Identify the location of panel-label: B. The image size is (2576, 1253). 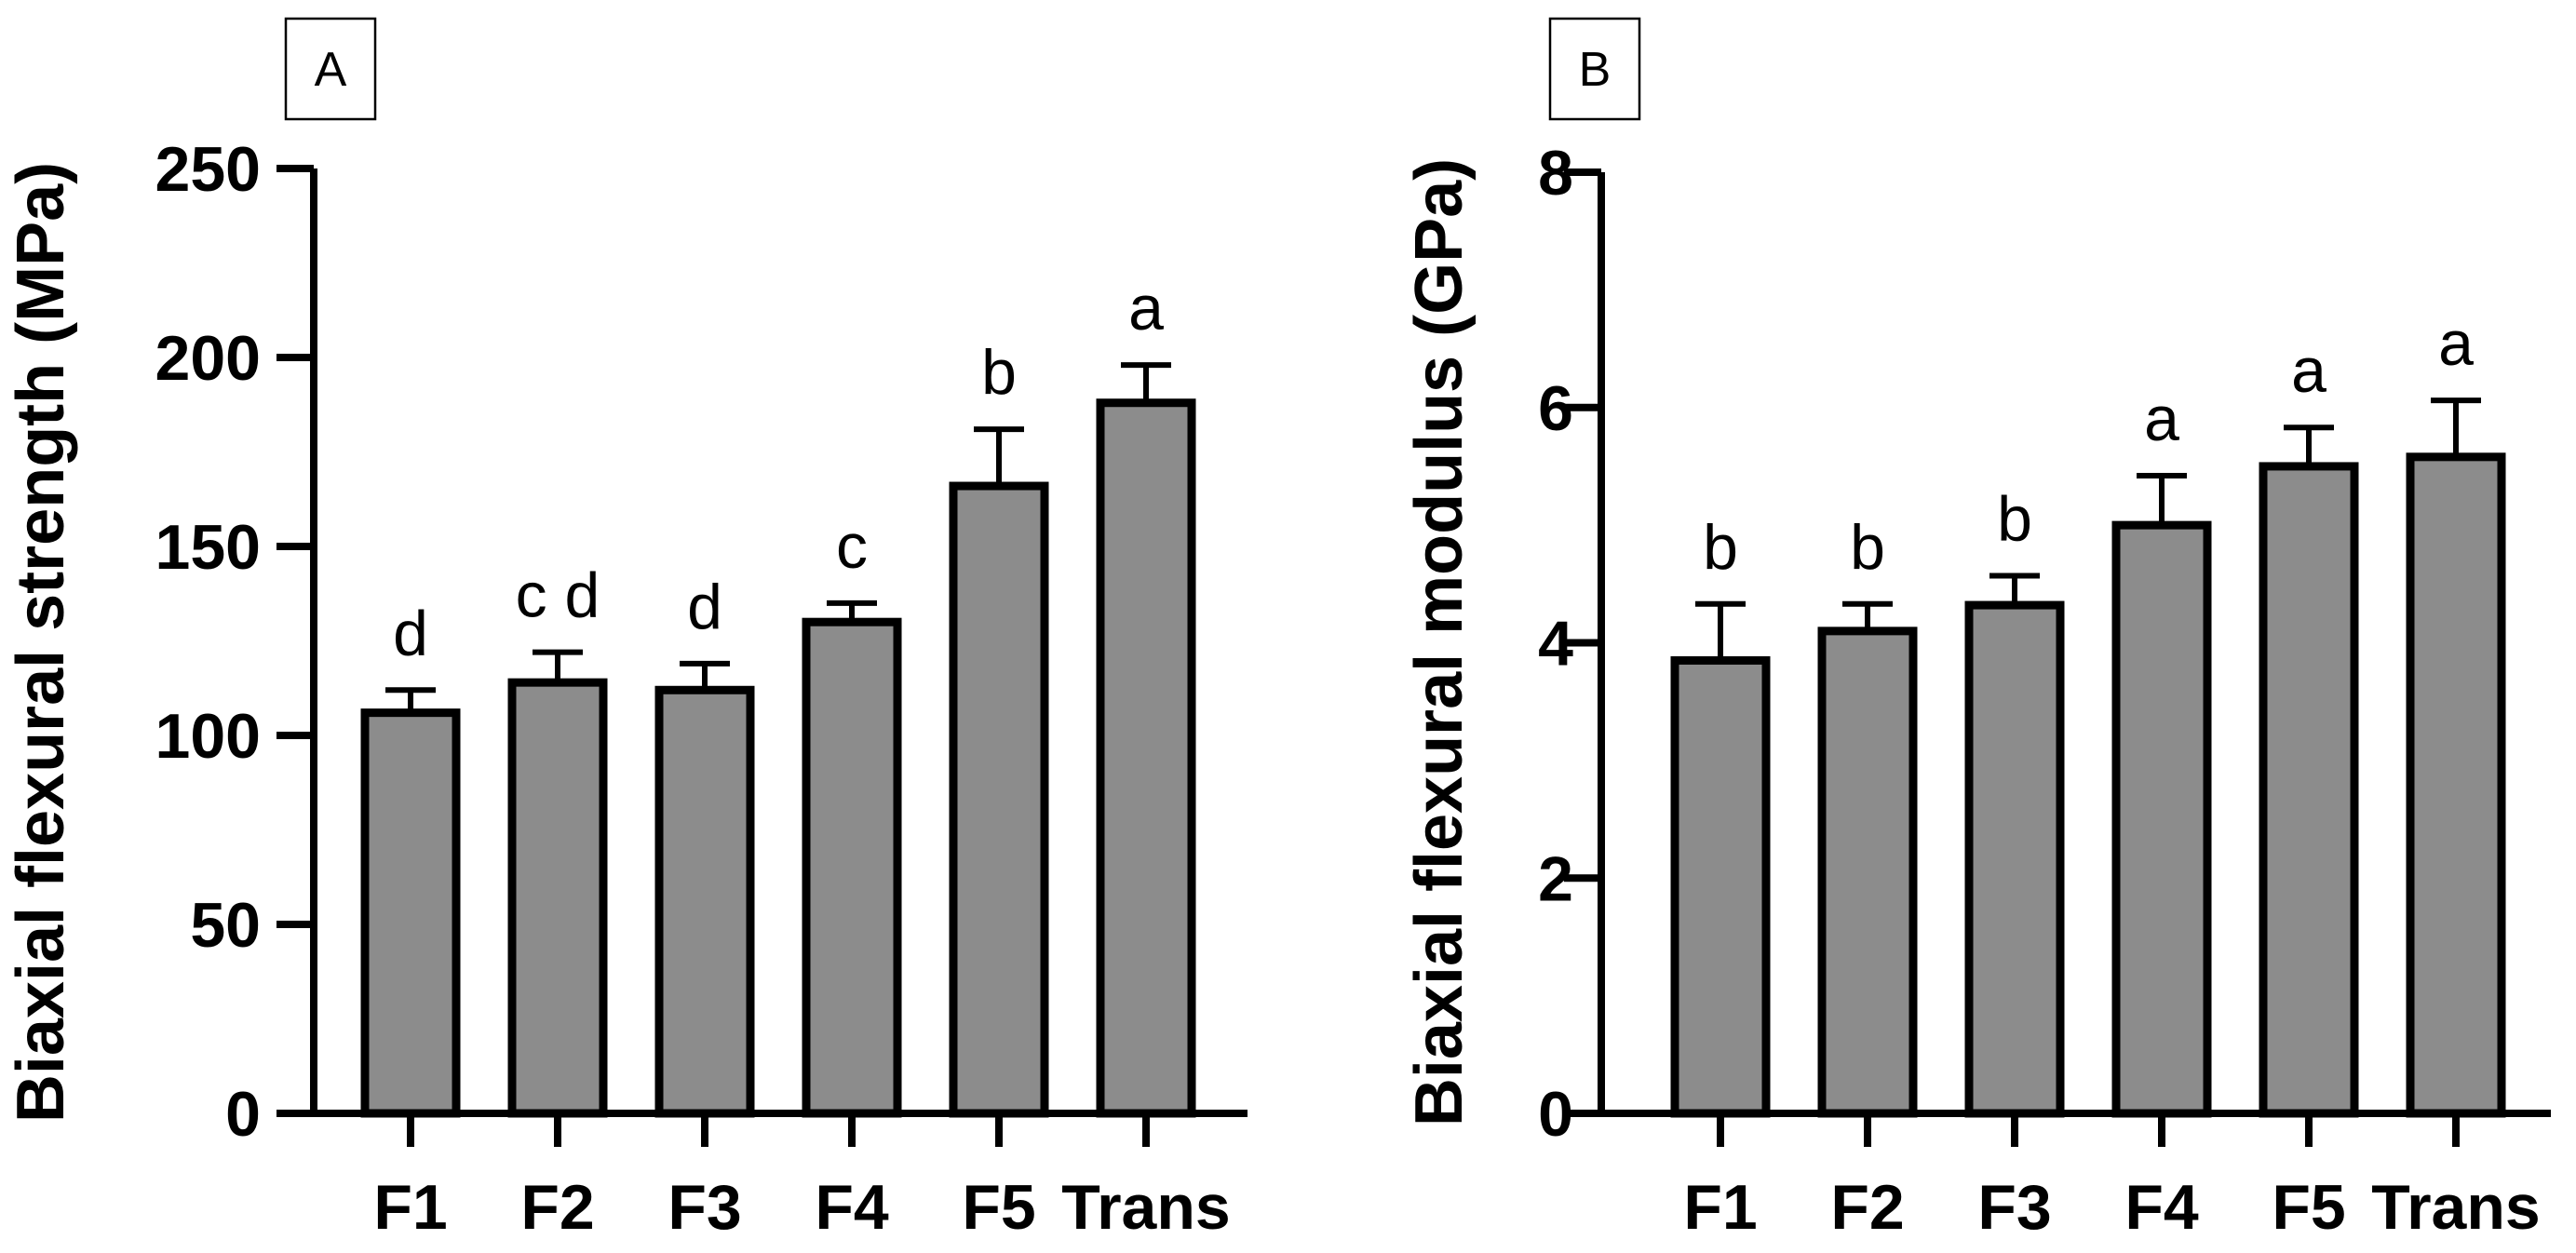
(1595, 70).